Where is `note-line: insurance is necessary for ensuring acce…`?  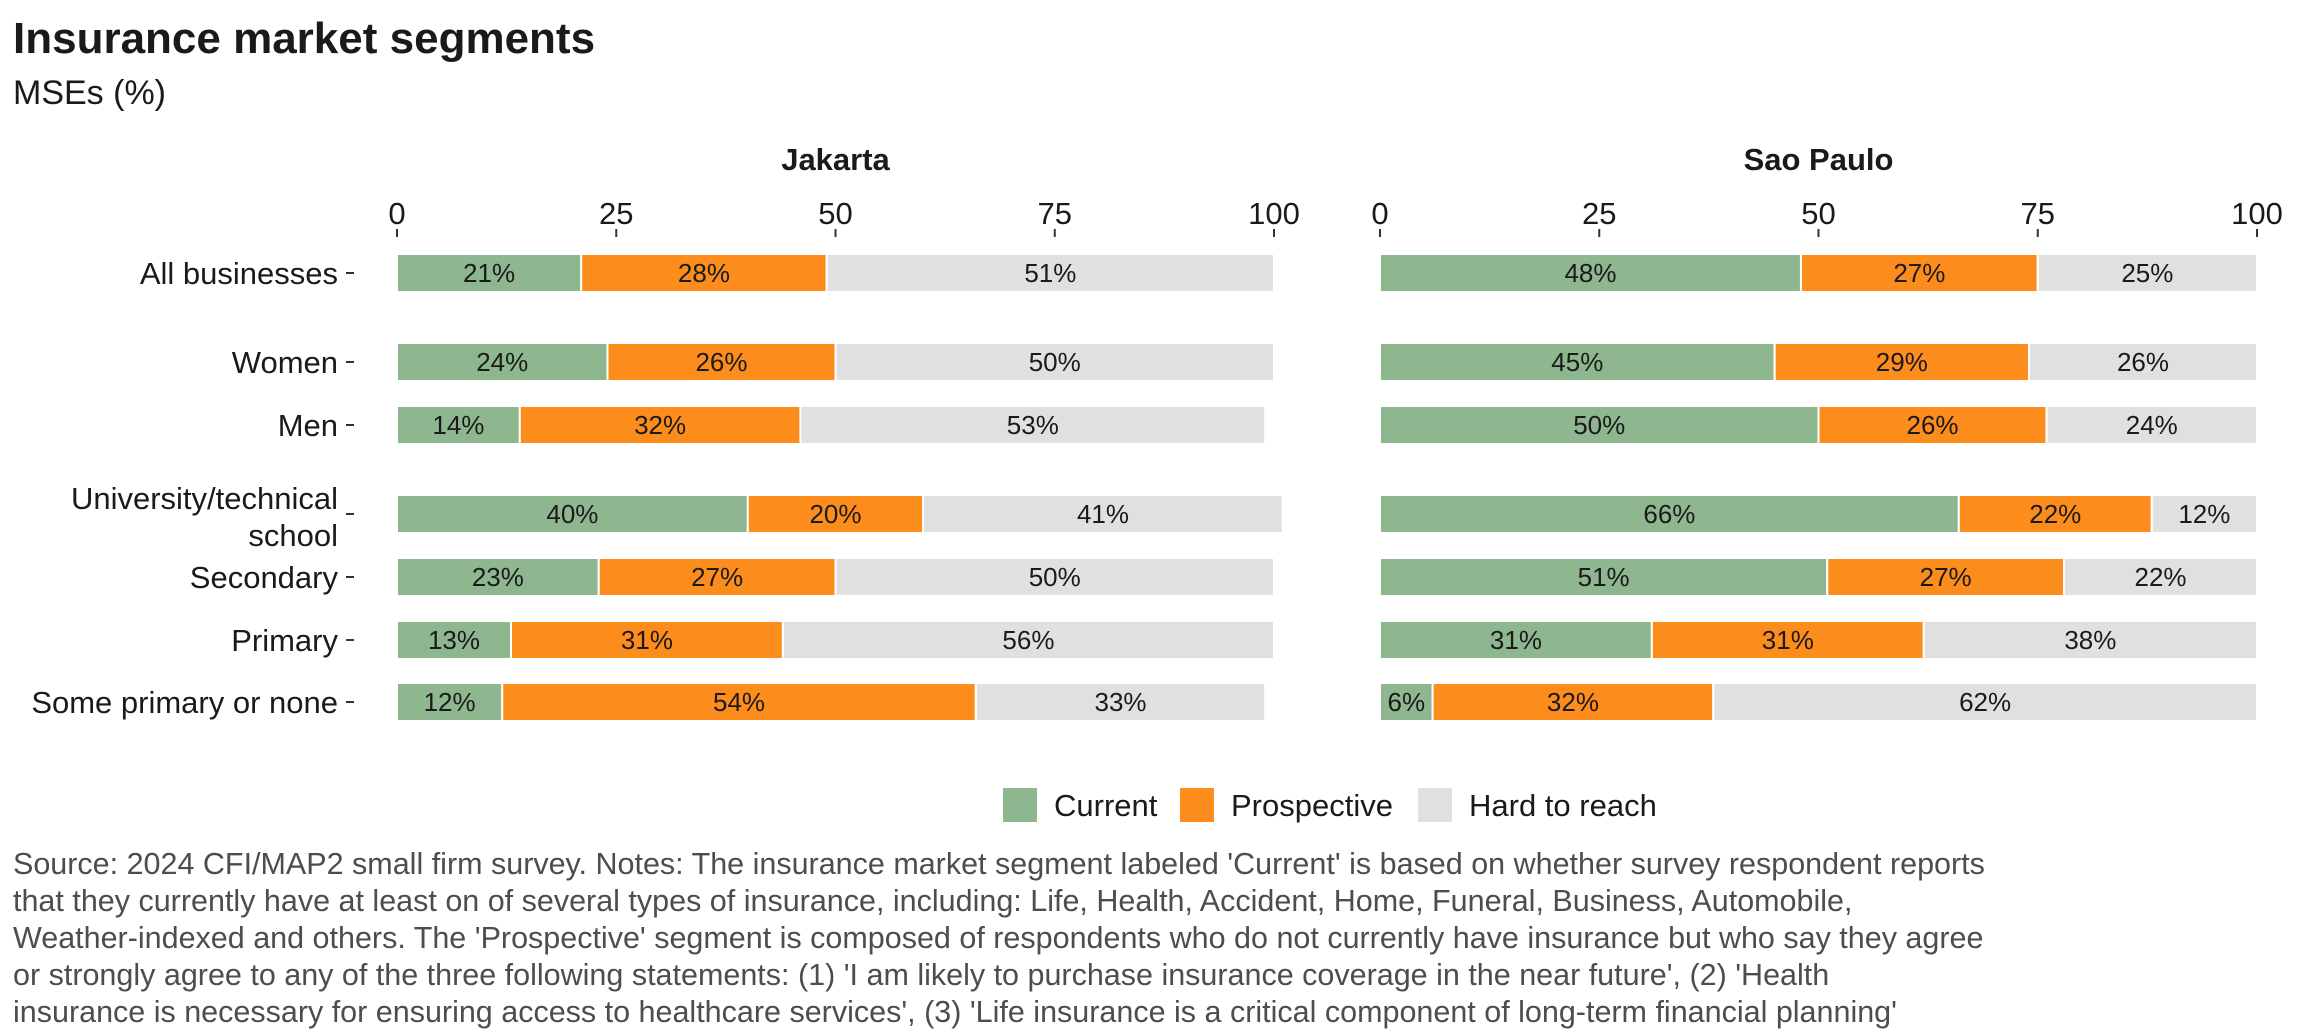 note-line: insurance is necessary for ensuring acce… is located at coordinates (955, 1012).